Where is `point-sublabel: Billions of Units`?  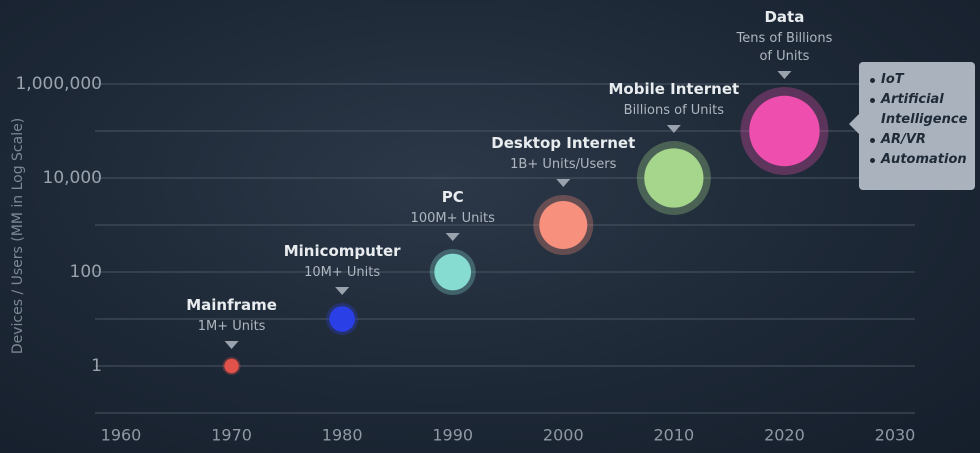 point-sublabel: Billions of Units is located at coordinates (674, 110).